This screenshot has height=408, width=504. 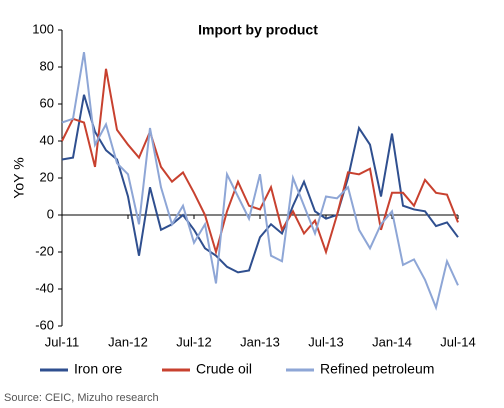 I want to click on y-tick-label: 60, so click(x=47, y=102).